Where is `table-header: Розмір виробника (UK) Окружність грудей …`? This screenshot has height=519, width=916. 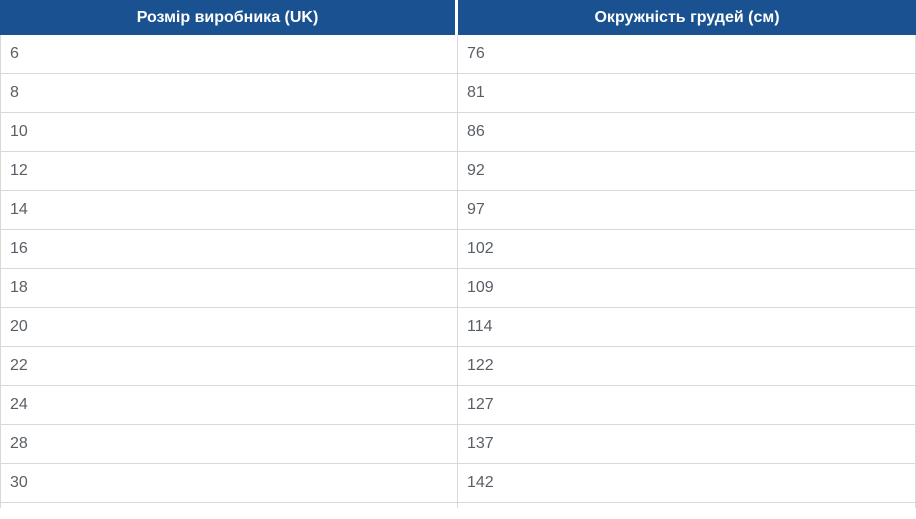 table-header: Розмір виробника (UK) Окружність грудей … is located at coordinates (458, 17).